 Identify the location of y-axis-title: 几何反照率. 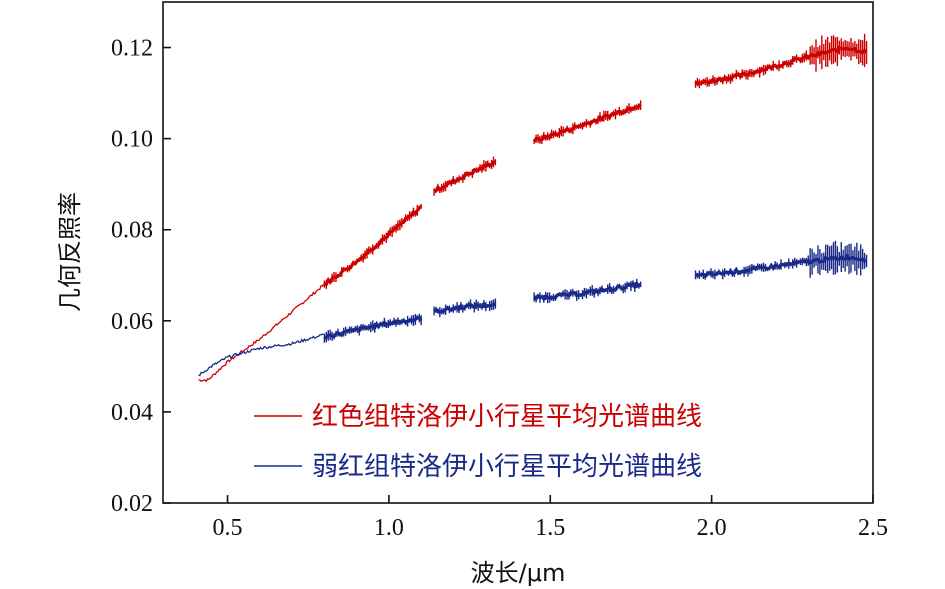
(70, 252).